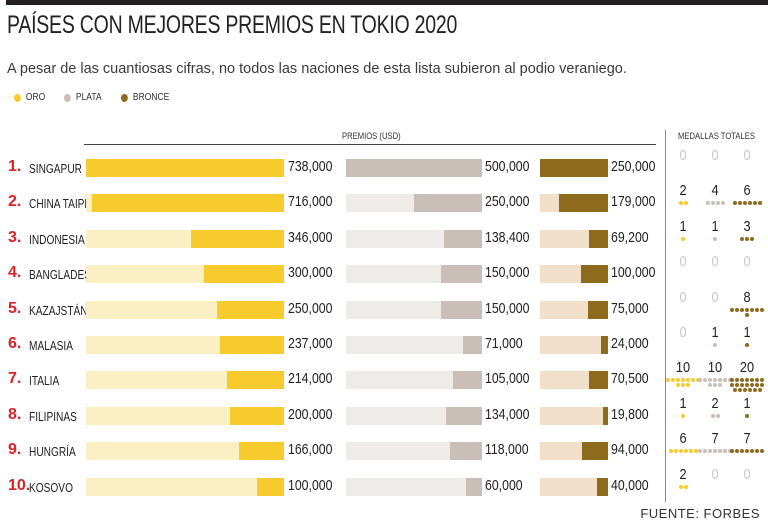 Image resolution: width=768 pixels, height=525 pixels. What do you see at coordinates (52, 451) in the screenshot?
I see `country-name: HUNGRÍA` at bounding box center [52, 451].